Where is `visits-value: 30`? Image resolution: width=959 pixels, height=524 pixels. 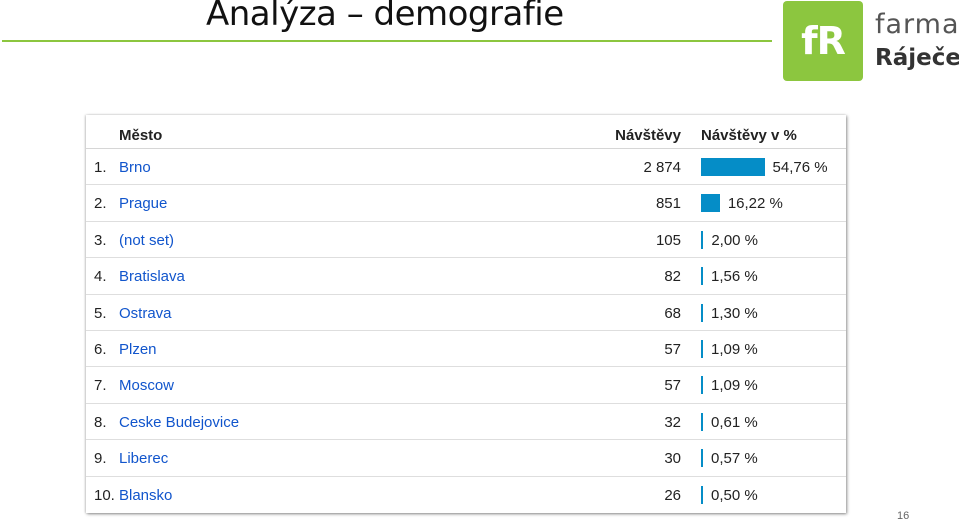
visits-value: 30 is located at coordinates (672, 459).